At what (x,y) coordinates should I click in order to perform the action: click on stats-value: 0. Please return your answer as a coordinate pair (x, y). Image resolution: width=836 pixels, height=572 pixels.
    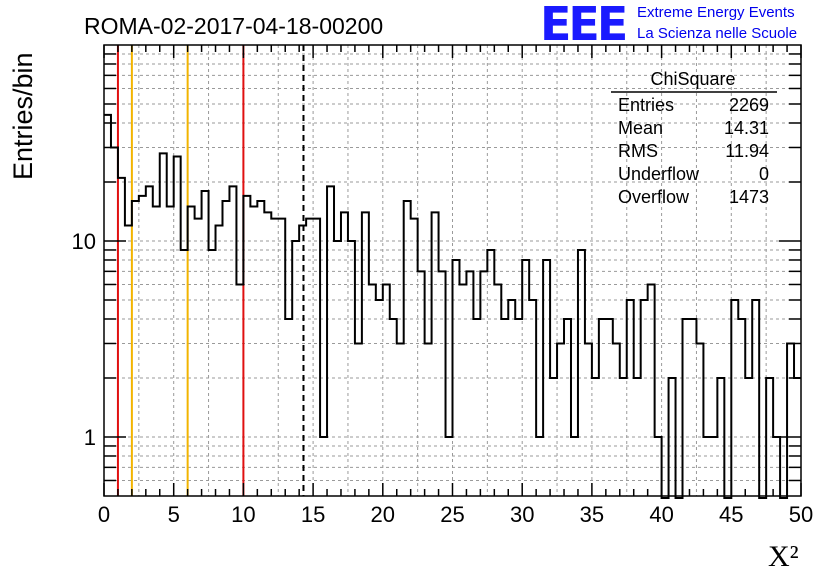
    Looking at the image, I should click on (764, 174).